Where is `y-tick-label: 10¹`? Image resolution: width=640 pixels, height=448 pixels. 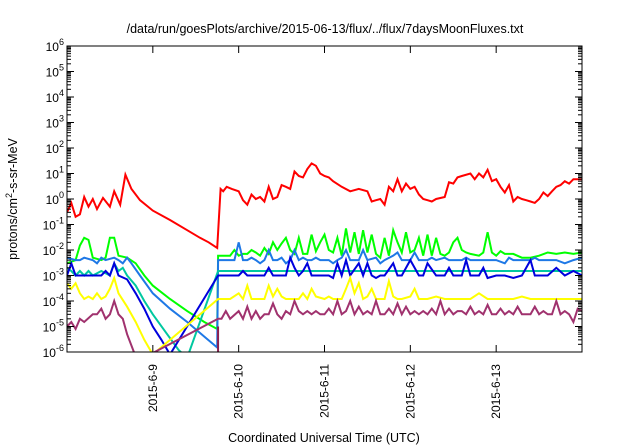 y-tick-label: 10¹ is located at coordinates (55, 173).